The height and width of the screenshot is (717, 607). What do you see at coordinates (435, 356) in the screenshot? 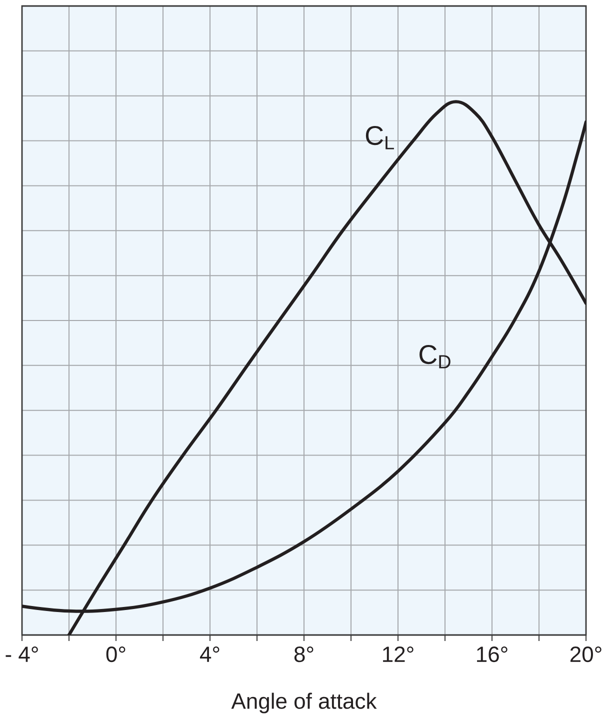
I see `series-label: C$_{D}$` at bounding box center [435, 356].